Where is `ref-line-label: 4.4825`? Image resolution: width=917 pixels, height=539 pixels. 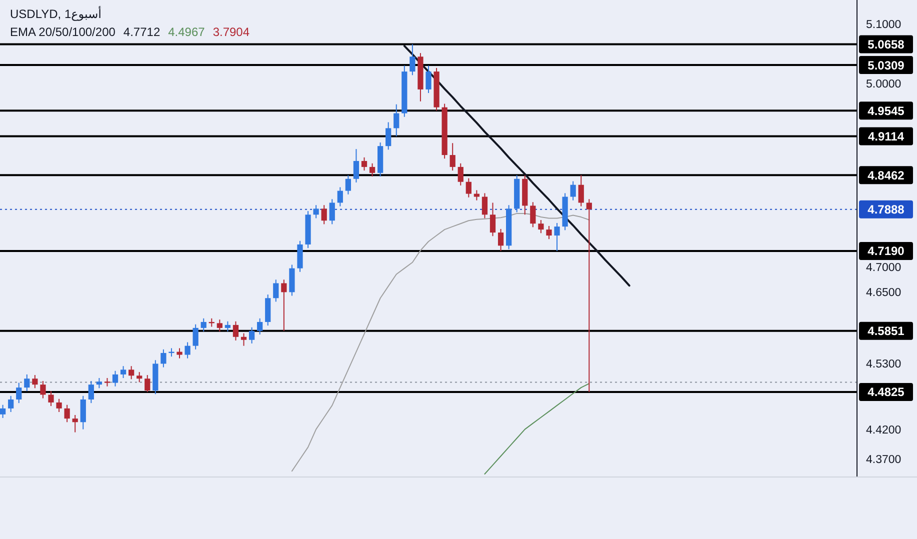
ref-line-label: 4.4825 is located at coordinates (886, 392).